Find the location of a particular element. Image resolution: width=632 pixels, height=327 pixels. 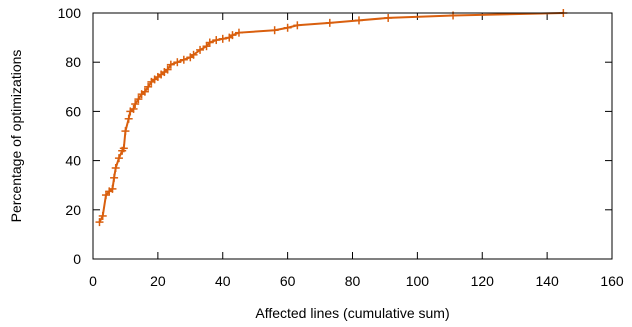

x-tick-label: 80 is located at coordinates (353, 281).